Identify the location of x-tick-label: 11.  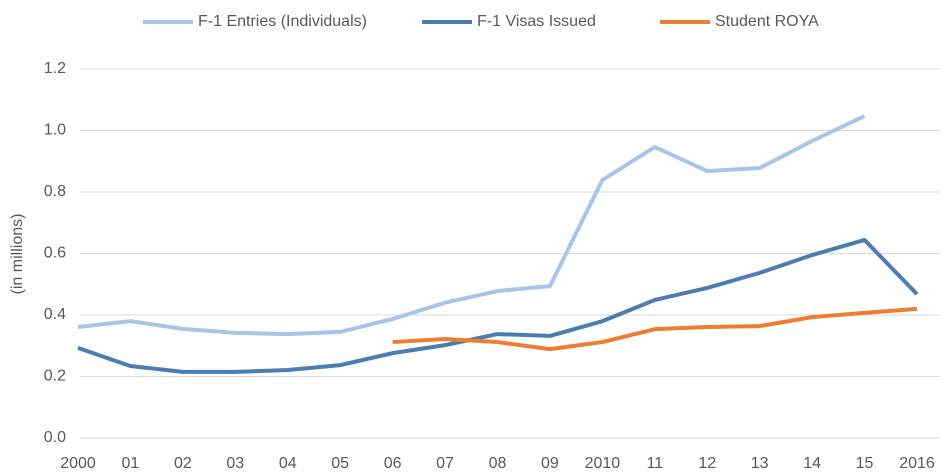
(655, 463).